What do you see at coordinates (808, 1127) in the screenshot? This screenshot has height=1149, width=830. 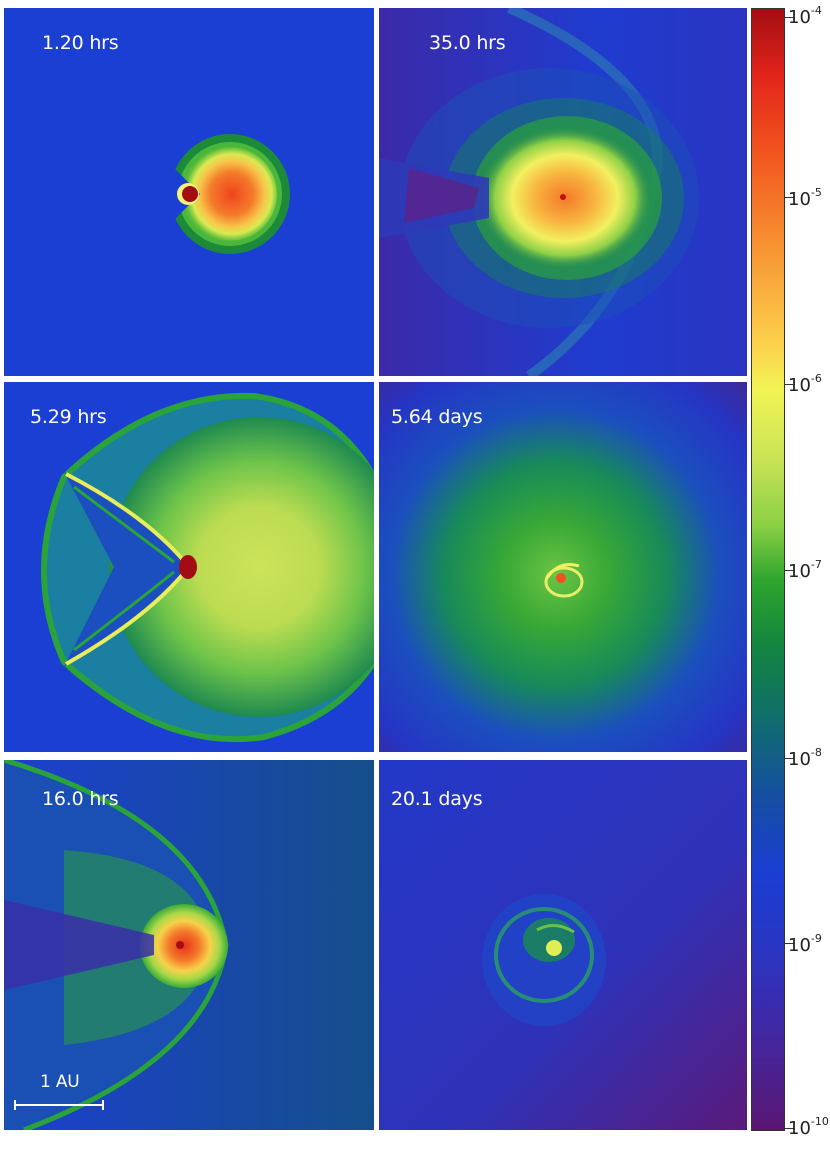 I see `colorbar-tick-label: 10⁻¹⁰` at bounding box center [808, 1127].